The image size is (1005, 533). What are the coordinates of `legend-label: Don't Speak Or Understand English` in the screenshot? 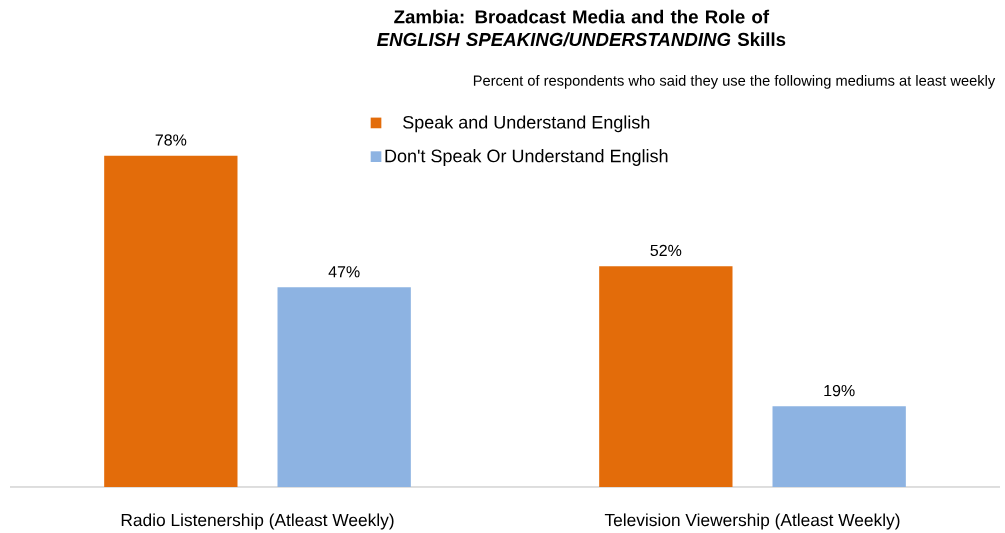 It's located at (526, 157).